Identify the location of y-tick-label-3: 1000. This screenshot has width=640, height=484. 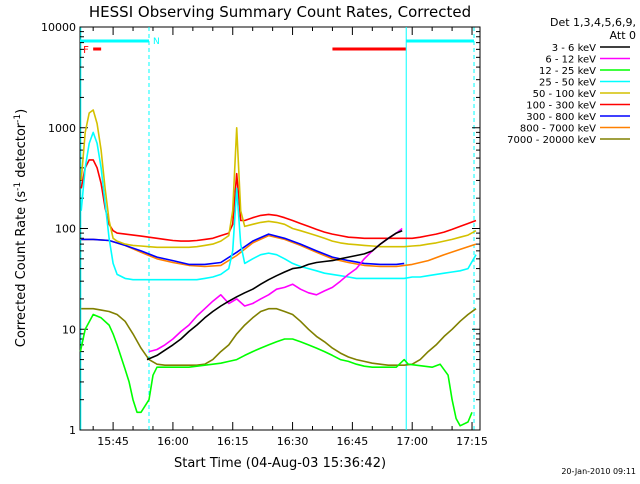
(62, 128).